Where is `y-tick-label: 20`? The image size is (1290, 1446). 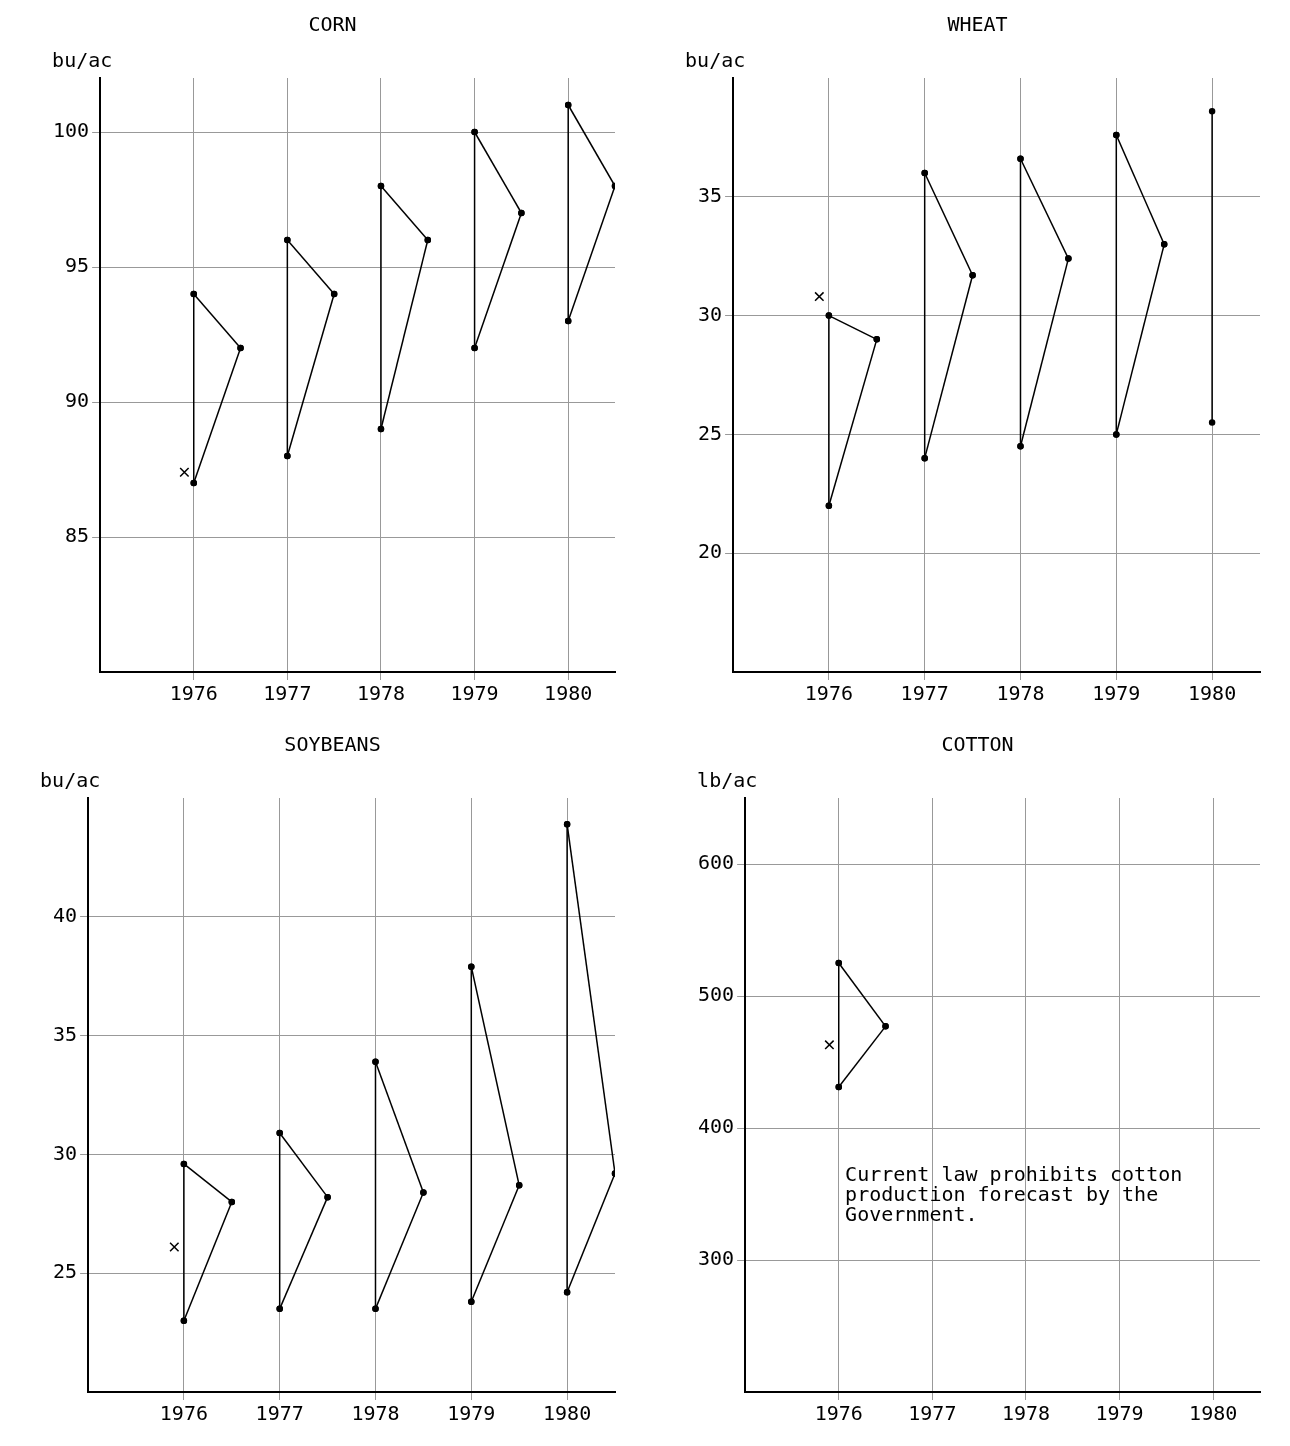
y-tick-label: 20 is located at coordinates (710, 551).